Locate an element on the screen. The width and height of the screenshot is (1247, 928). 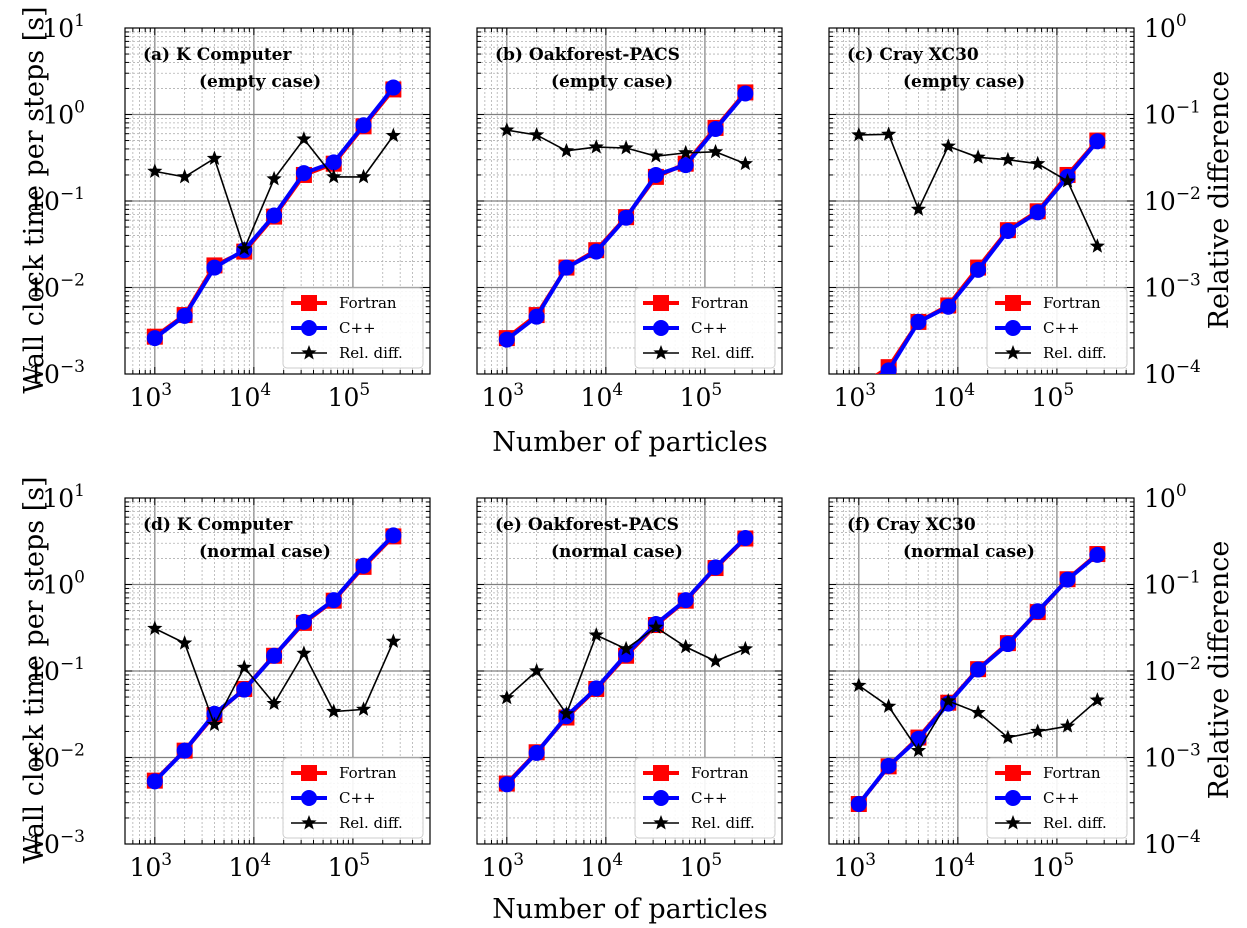
y2-tick-label: 10⁰ is located at coordinates (1165, 497).